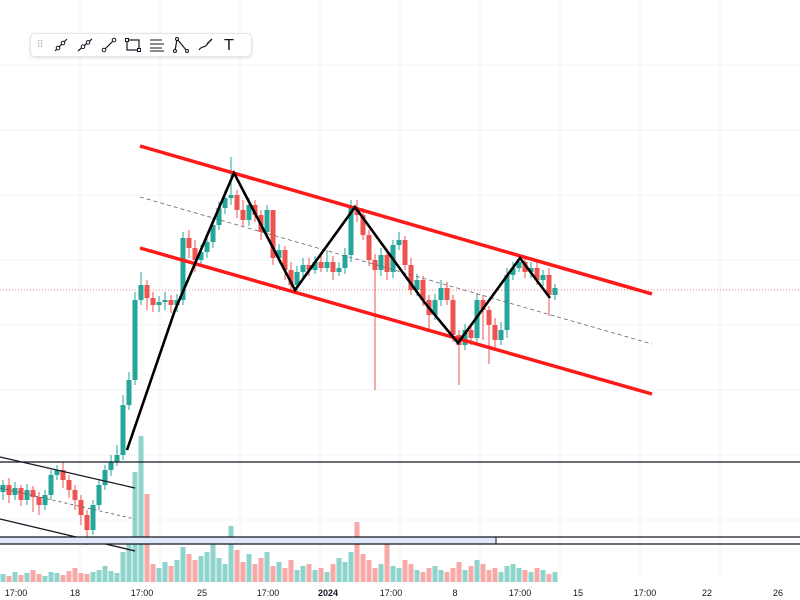 The image size is (800, 600). Describe the element at coordinates (68, 535) in the screenshot. I see `small-channel-lower-line` at that location.